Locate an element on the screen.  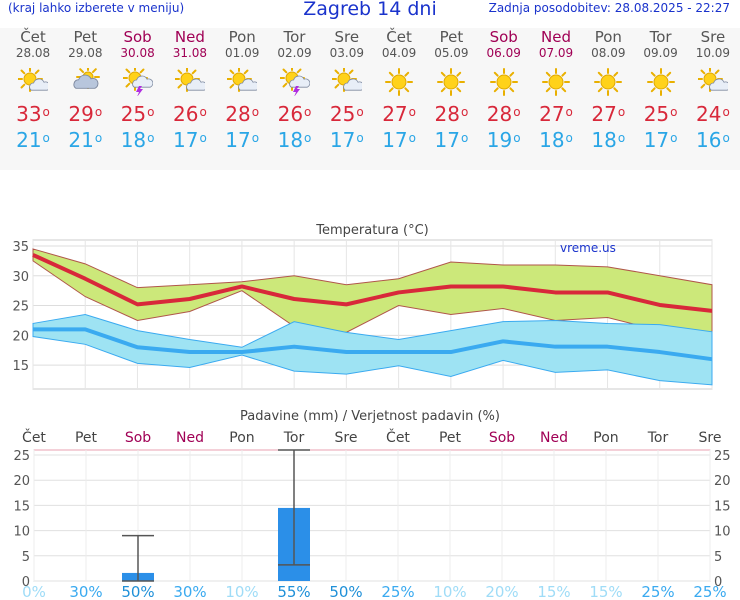
day-date: 28.08 is located at coordinates (33, 53).